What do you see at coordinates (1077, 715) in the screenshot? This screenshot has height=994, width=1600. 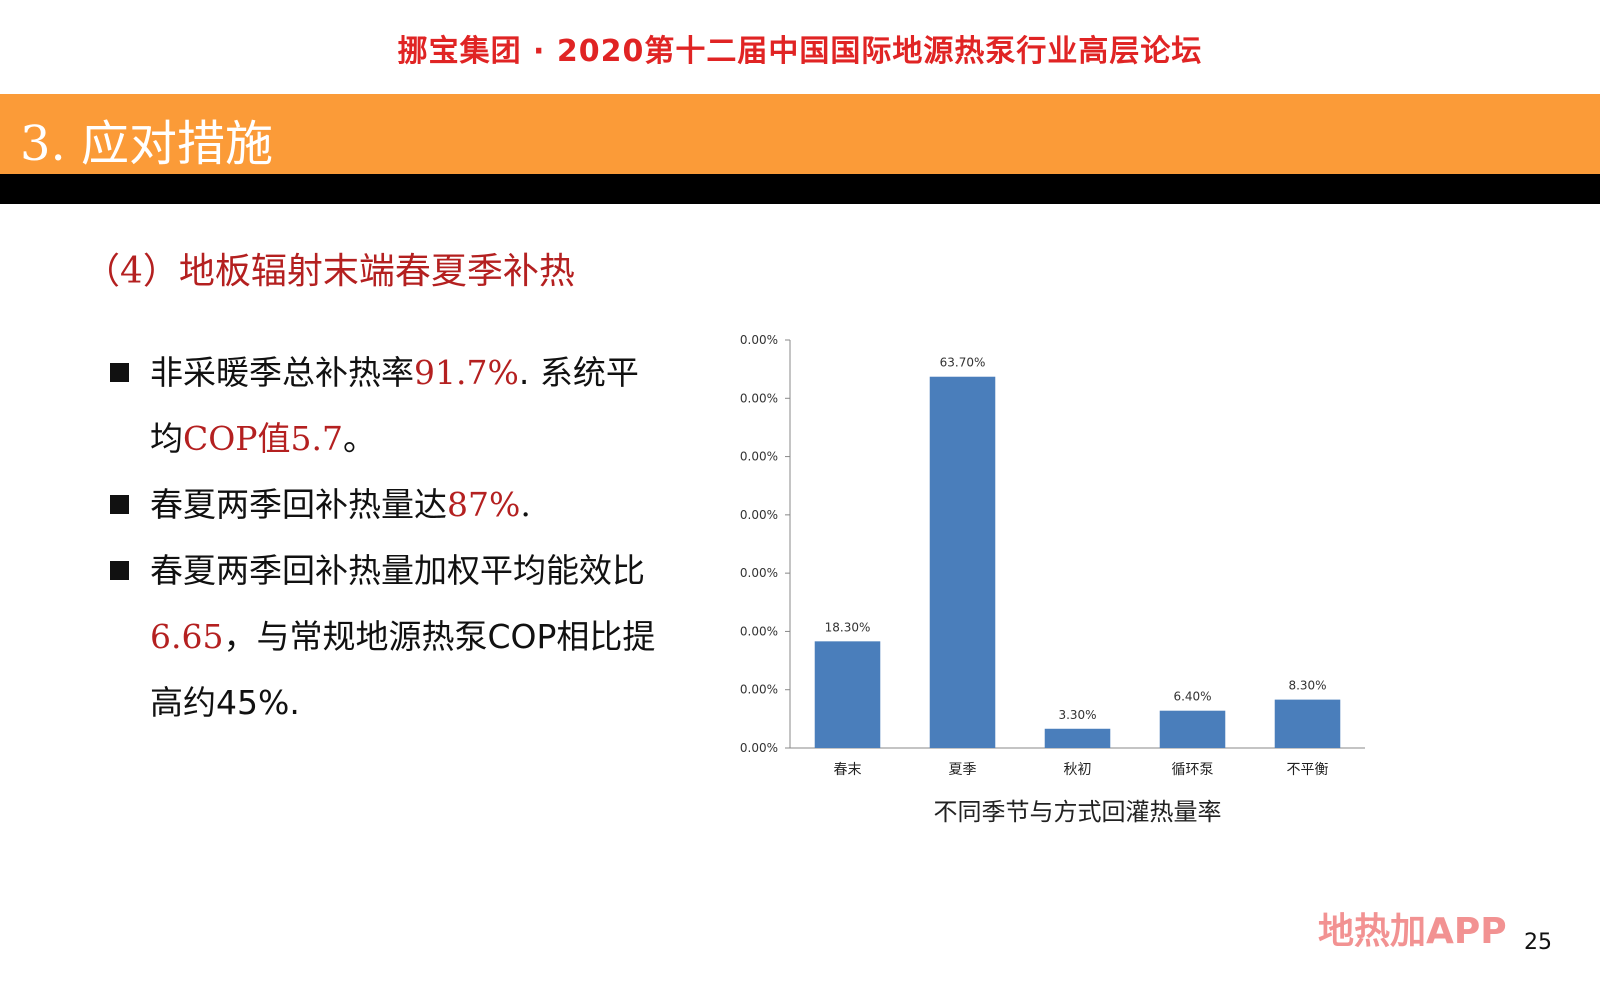 I see `data-label: 3.30%` at bounding box center [1077, 715].